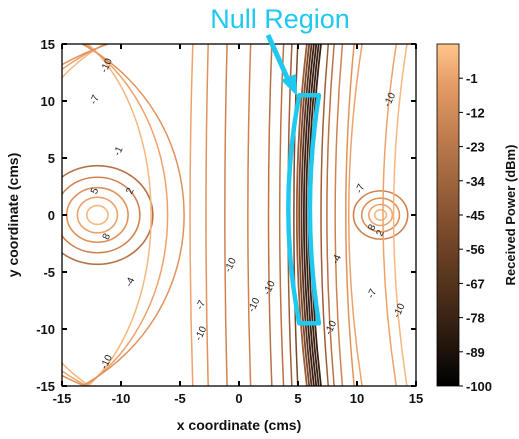 This screenshot has height=439, width=519. Describe the element at coordinates (48, 44) in the screenshot. I see `y-tick-label: 15` at that location.